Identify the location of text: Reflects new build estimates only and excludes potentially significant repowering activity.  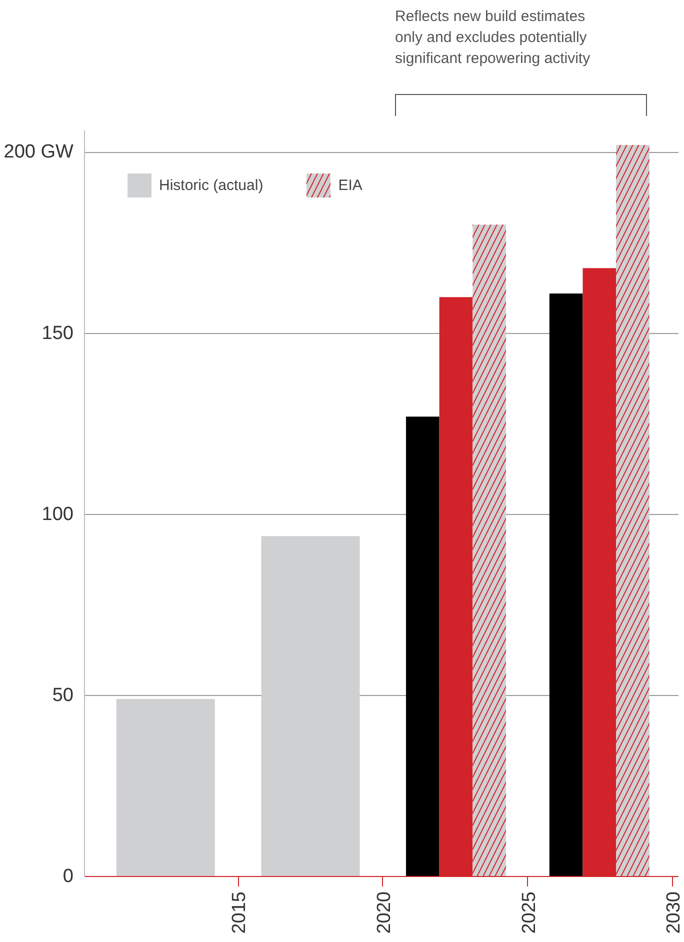
(492, 38).